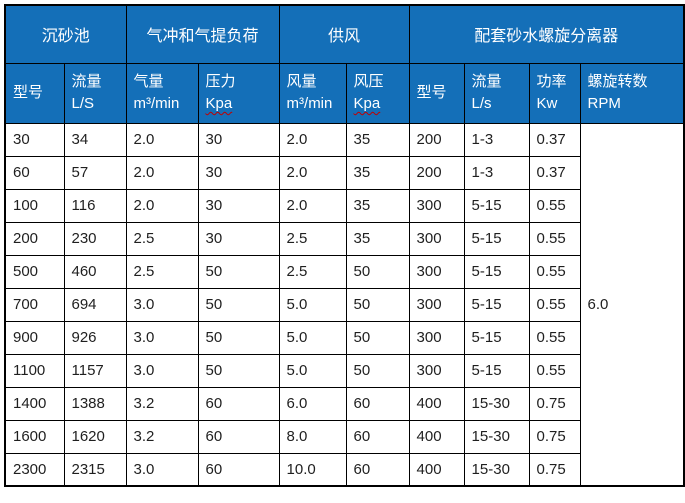  Describe the element at coordinates (546, 34) in the screenshot. I see `group-header-3: 配套砂水螺旋分离器` at that location.